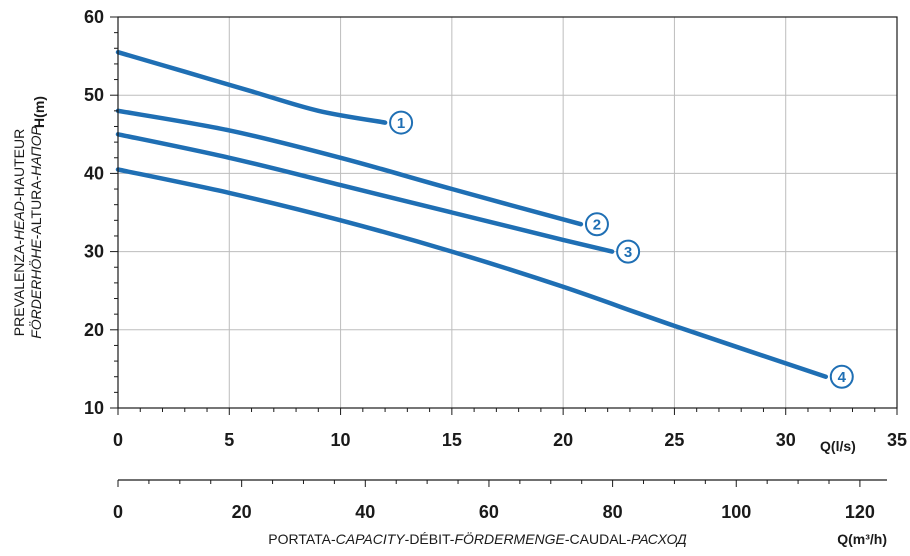 This screenshot has width=910, height=556. I want to click on curve-1-label: 1, so click(401, 123).